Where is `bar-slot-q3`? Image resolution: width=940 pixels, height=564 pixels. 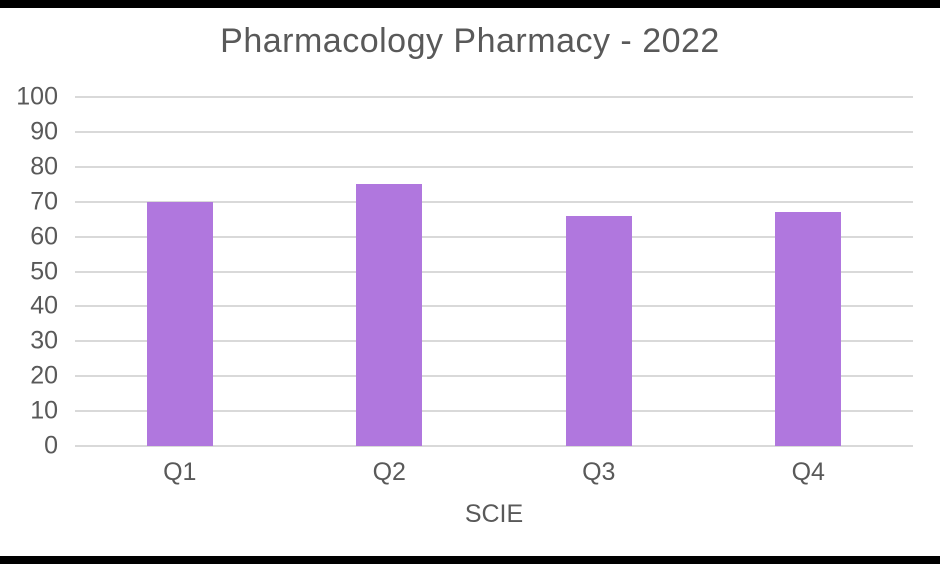
bar-slot-q3 is located at coordinates (599, 271).